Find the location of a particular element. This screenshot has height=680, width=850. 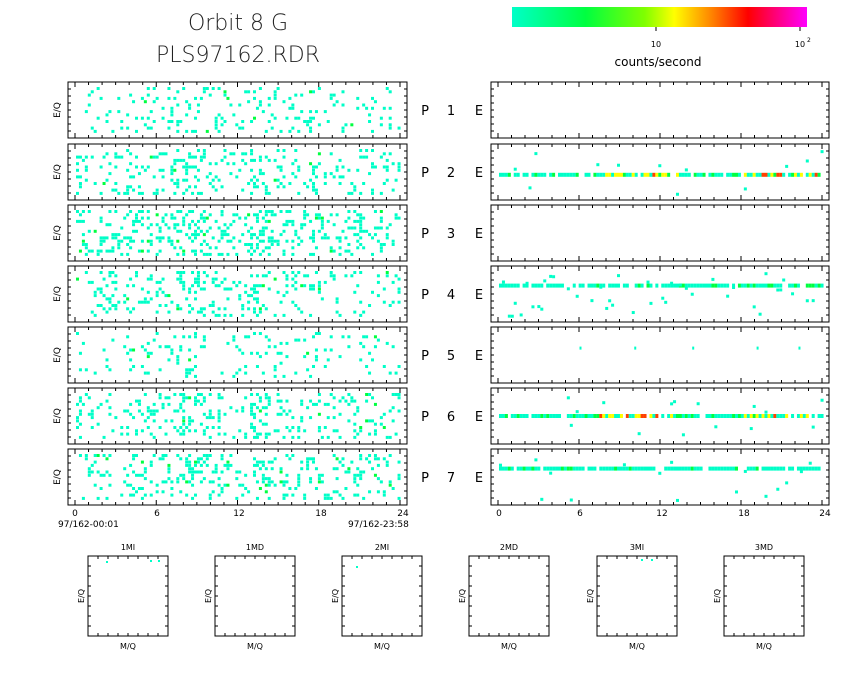

left-ylabel-3: E/Q is located at coordinates (58, 233).